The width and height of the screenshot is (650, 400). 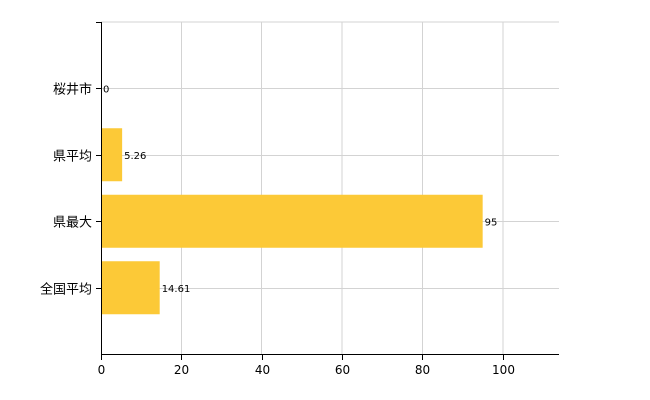 What do you see at coordinates (72, 223) in the screenshot?
I see `category-label: 県最大` at bounding box center [72, 223].